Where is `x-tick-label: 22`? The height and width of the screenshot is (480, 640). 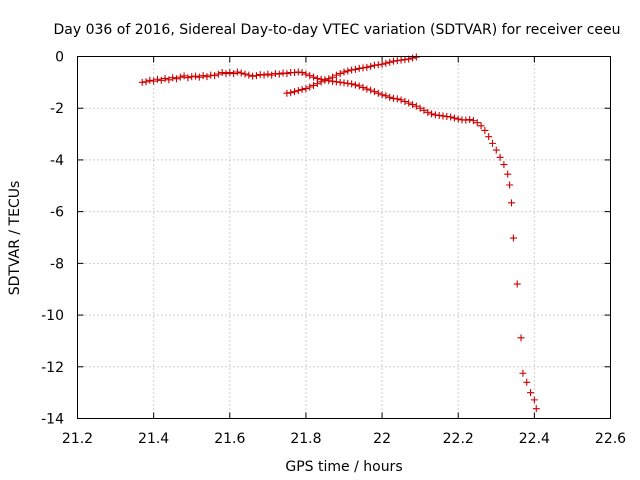 x-tick-label: 22 is located at coordinates (382, 439).